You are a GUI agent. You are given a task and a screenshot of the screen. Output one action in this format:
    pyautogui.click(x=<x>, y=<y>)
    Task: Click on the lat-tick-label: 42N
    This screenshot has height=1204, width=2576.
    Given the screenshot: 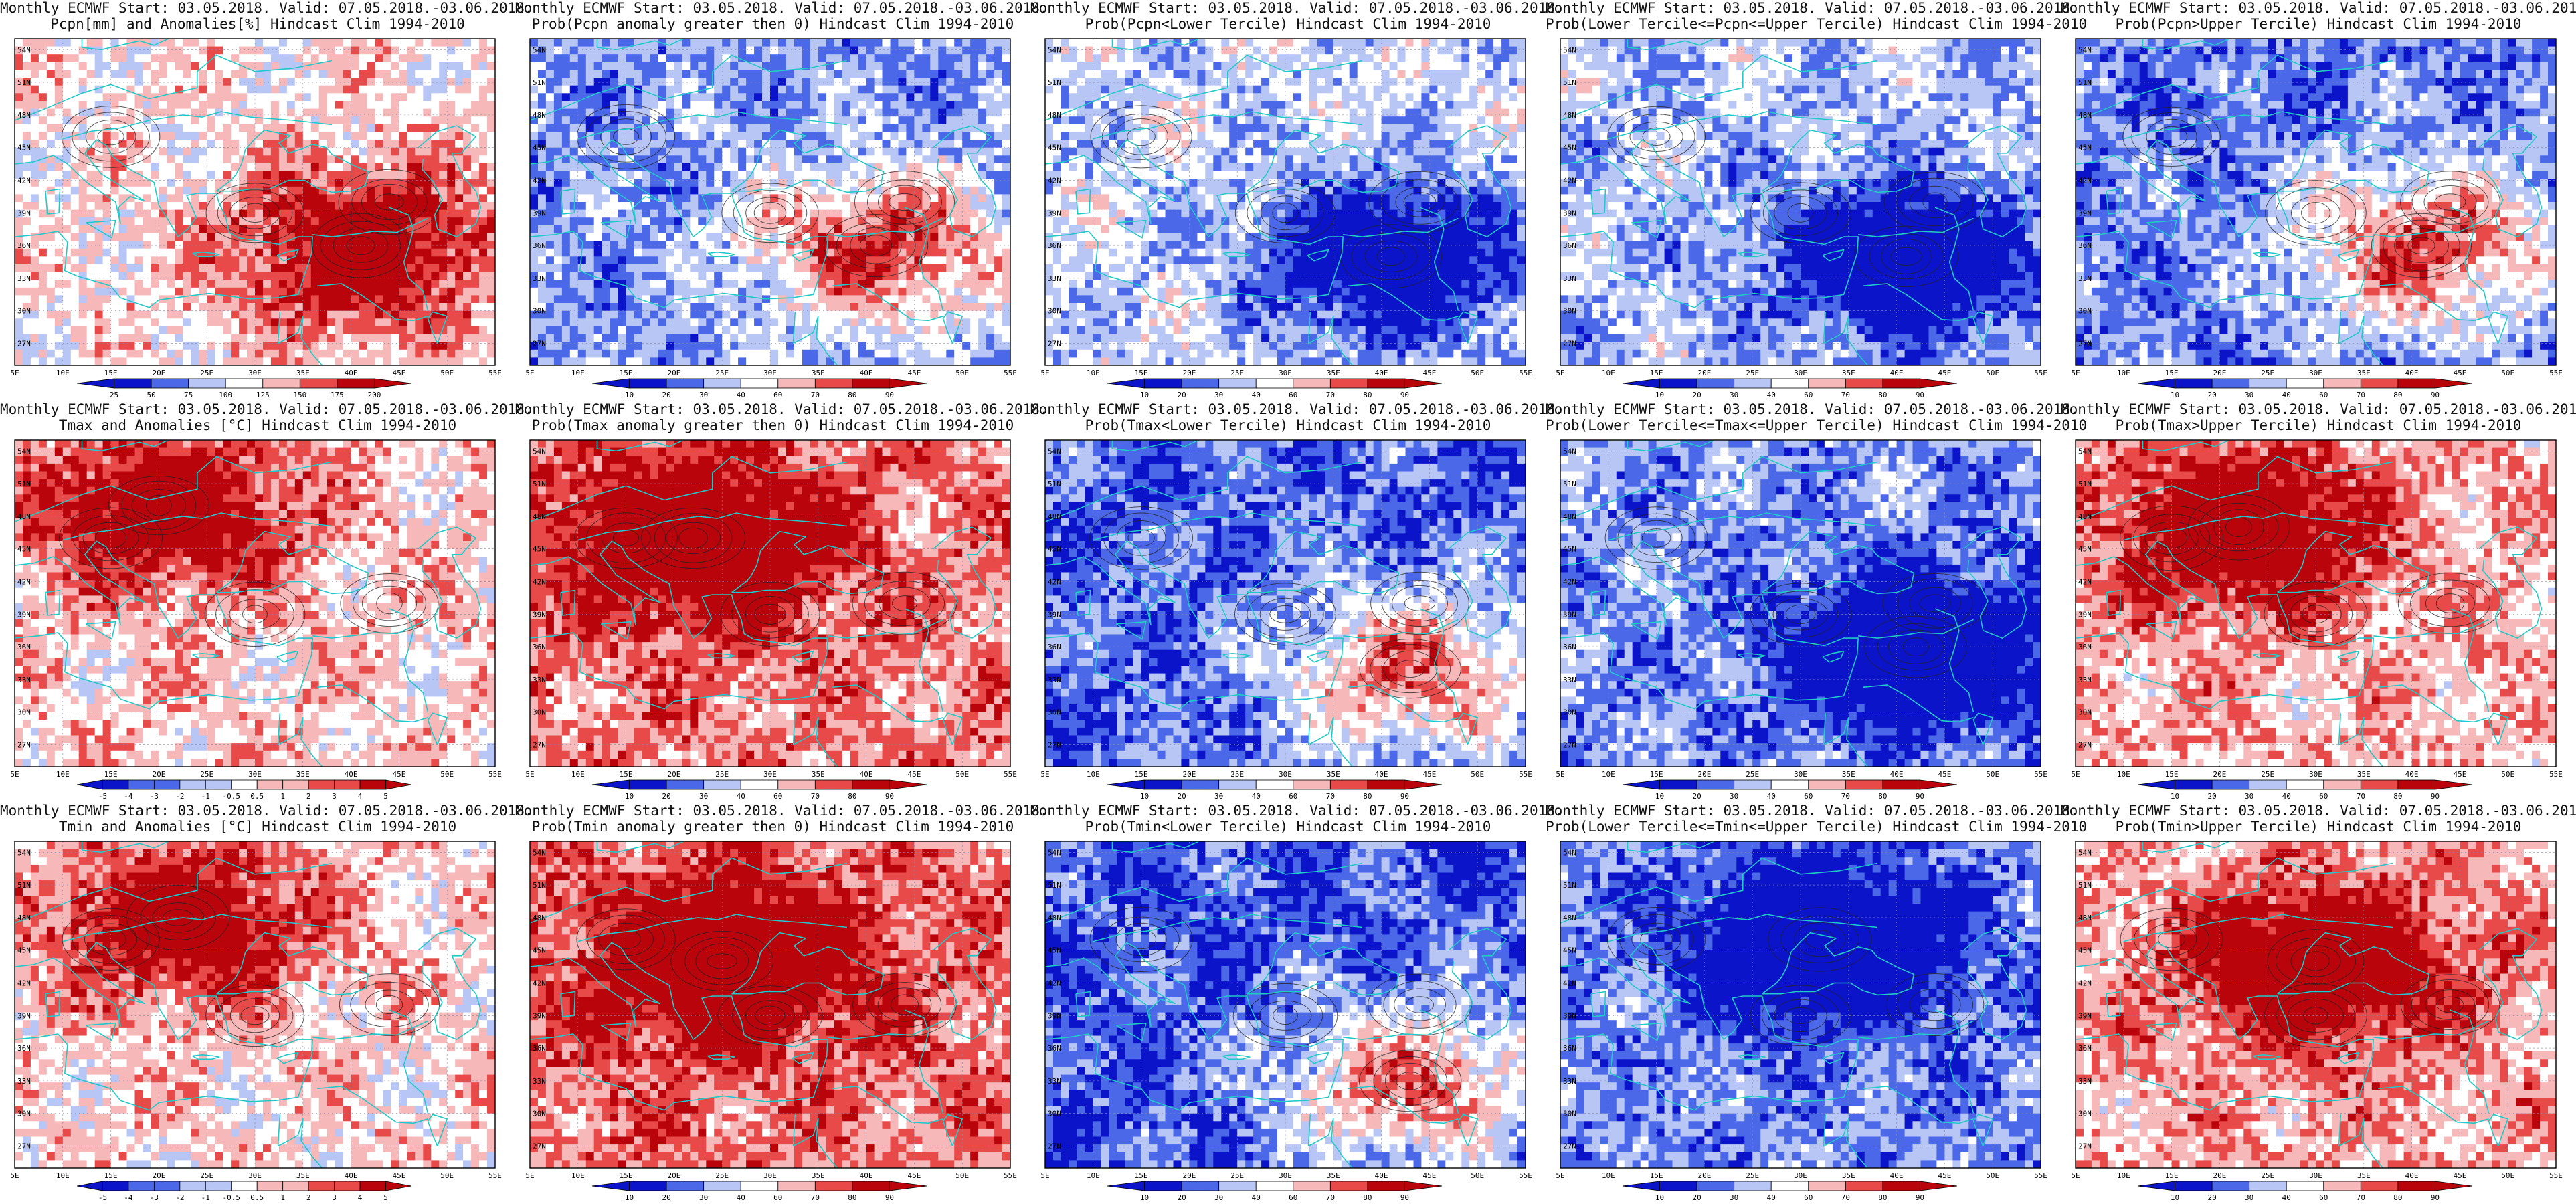 What is the action you would take?
    pyautogui.click(x=539, y=180)
    